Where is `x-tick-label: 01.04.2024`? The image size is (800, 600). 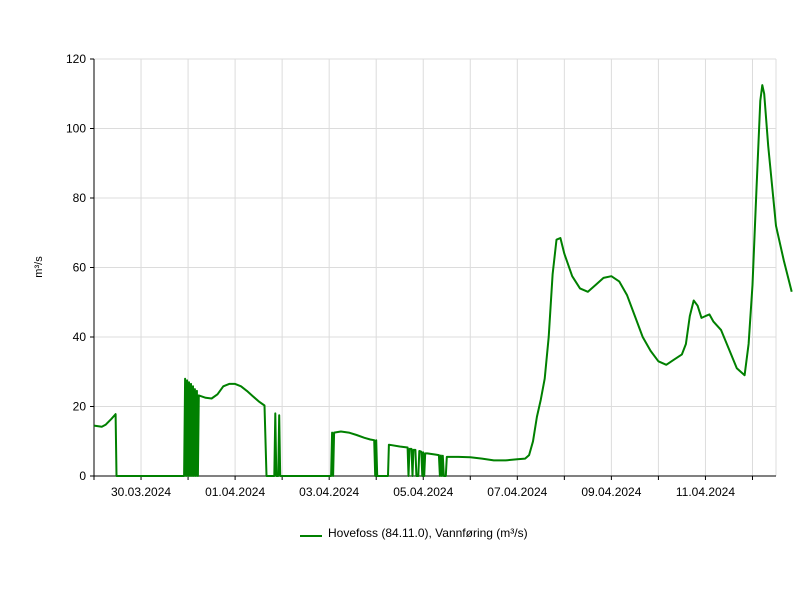 x-tick-label: 01.04.2024 is located at coordinates (235, 492).